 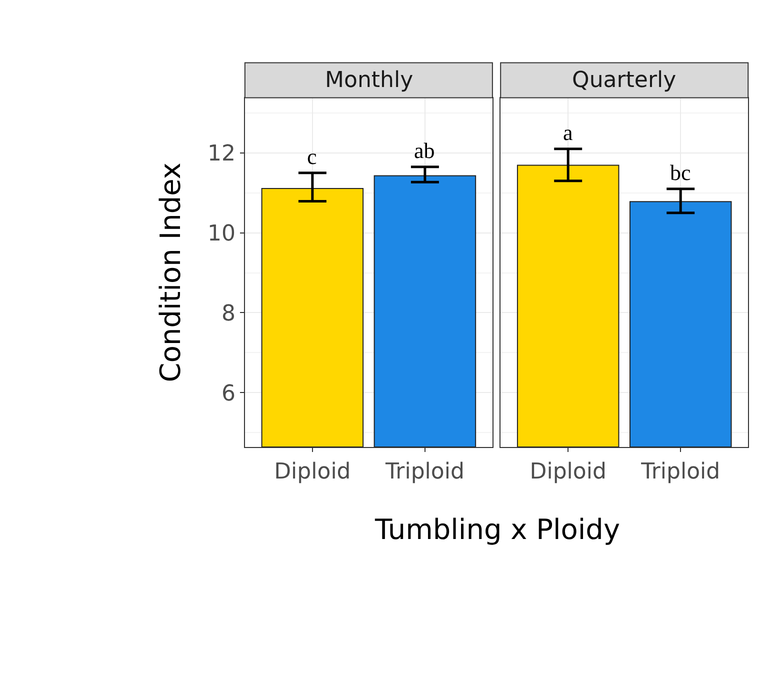 What do you see at coordinates (497, 529) in the screenshot?
I see `x-axis-title: Tumbling x Ploidy` at bounding box center [497, 529].